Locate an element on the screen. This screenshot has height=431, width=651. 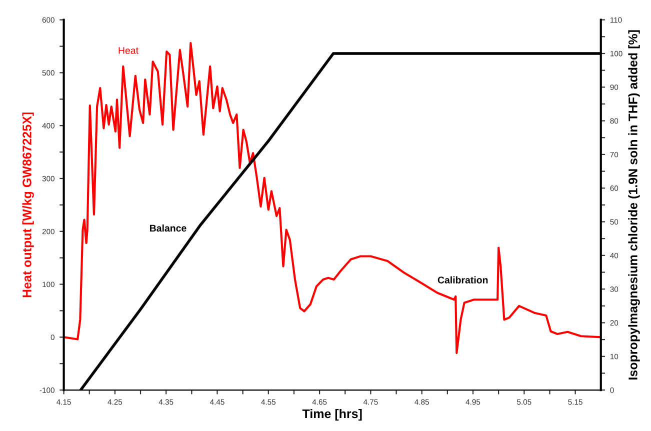
annotation: Calibration is located at coordinates (463, 280).